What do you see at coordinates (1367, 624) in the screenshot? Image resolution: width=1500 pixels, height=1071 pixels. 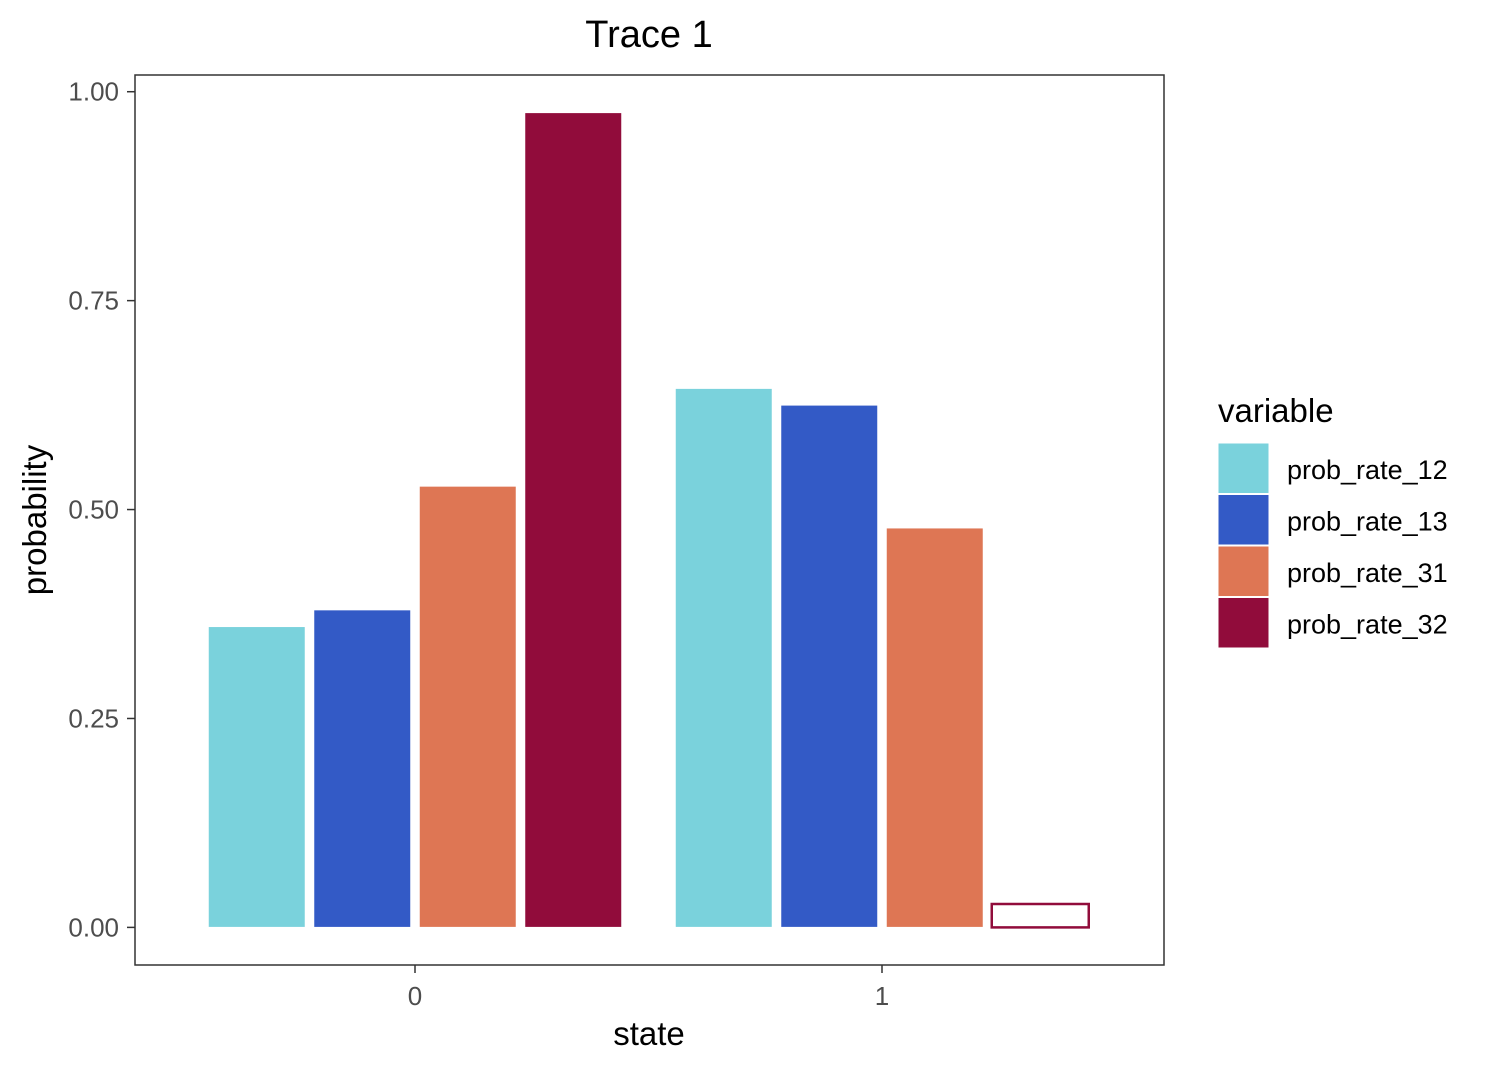 I see `legend-label-prob_rate_32: prob_rate_32` at bounding box center [1367, 624].